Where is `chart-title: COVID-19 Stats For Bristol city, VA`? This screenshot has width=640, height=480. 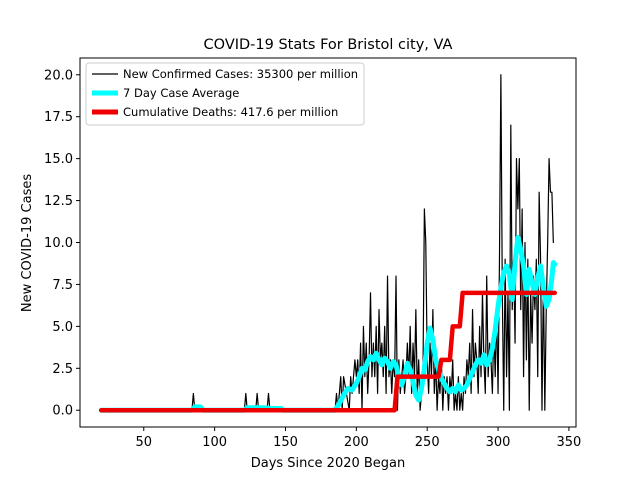
chart-title: COVID-19 Stats For Bristol city, VA is located at coordinates (328, 45).